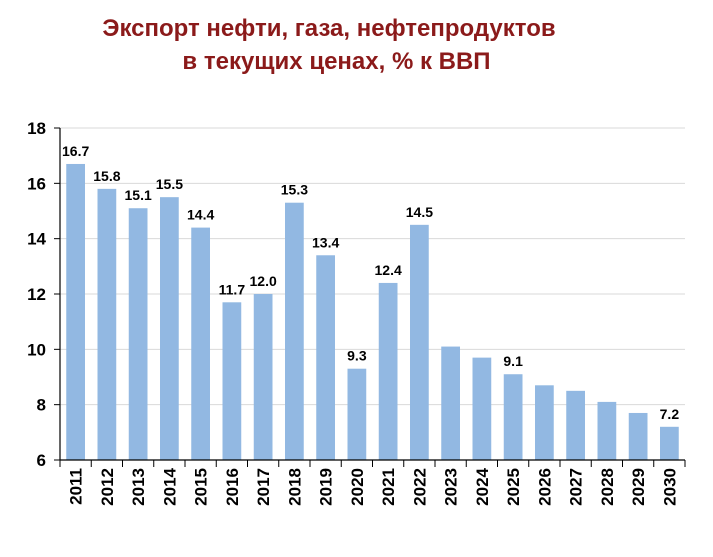 The image size is (713, 557). Describe the element at coordinates (36, 349) in the screenshot. I see `y-tick-label: 10` at that location.